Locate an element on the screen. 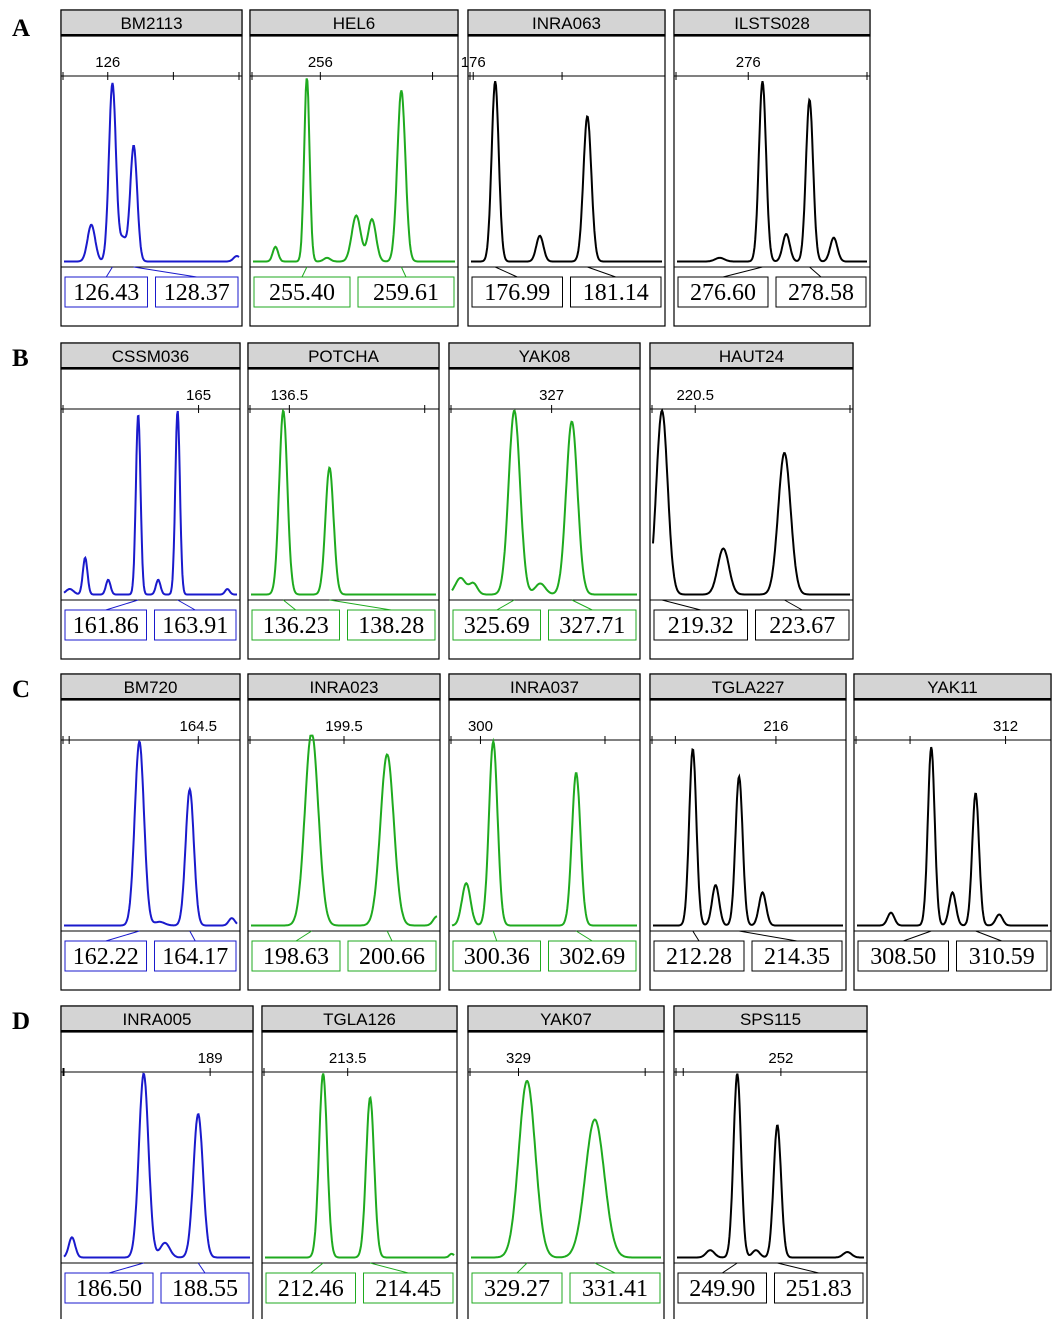  allele-size-label: 198.63 is located at coordinates (296, 957).